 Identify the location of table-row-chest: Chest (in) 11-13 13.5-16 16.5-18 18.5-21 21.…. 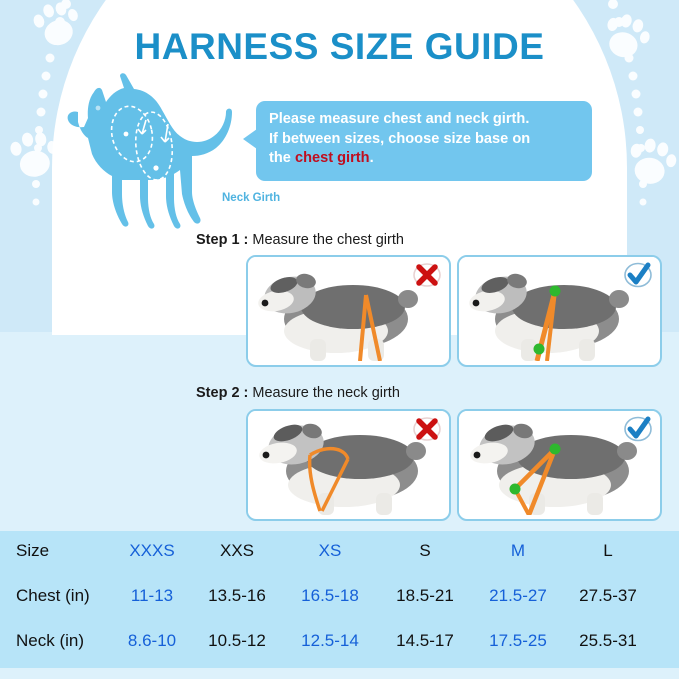
(339, 608).